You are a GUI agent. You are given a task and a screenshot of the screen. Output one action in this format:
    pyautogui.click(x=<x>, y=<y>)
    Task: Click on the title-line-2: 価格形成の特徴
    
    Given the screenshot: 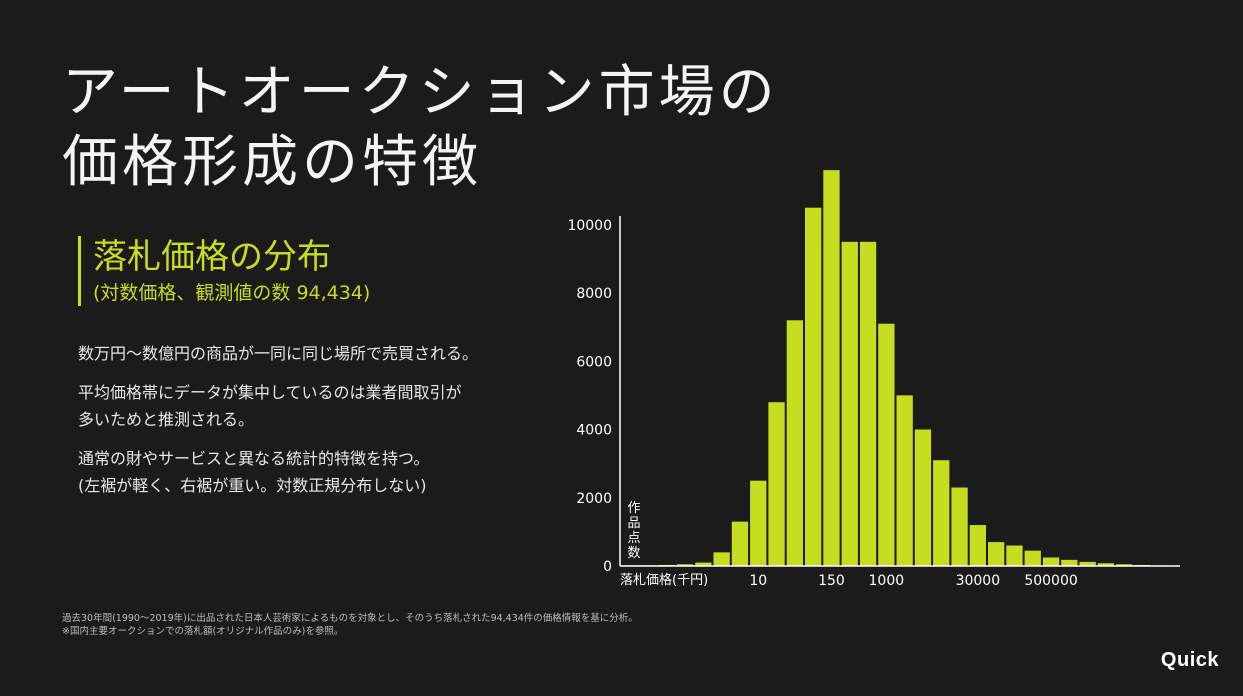 What is the action you would take?
    pyautogui.click(x=272, y=162)
    